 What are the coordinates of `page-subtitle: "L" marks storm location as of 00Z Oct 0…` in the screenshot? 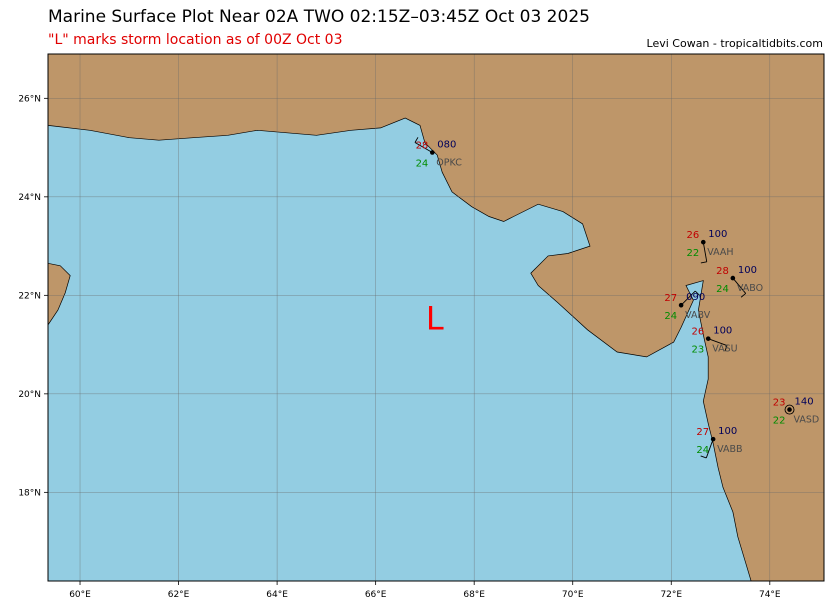 It's located at (195, 40).